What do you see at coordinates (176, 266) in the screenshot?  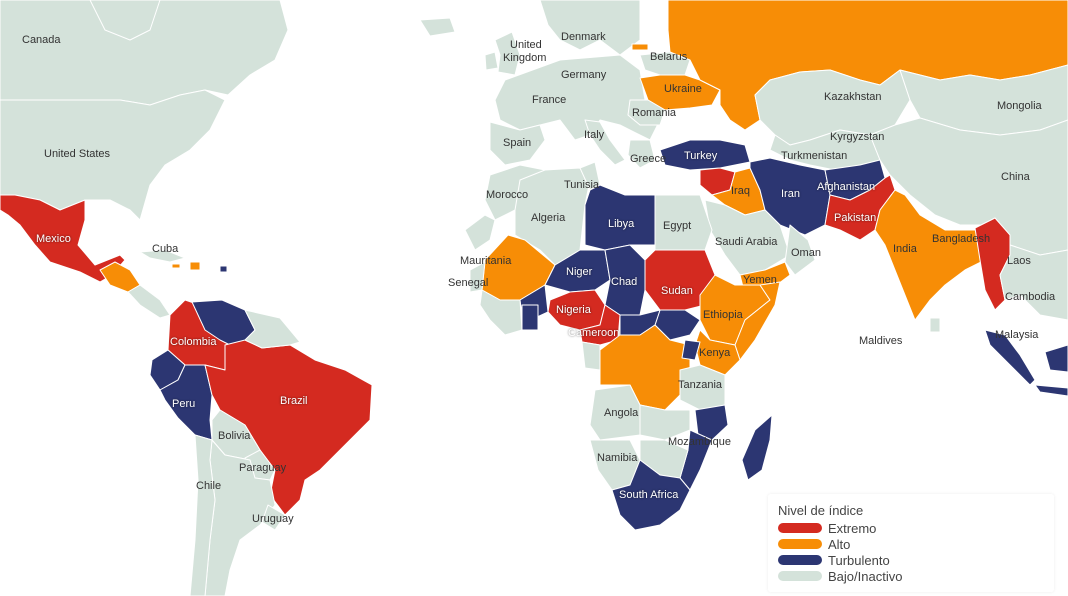 I see `country-caribbean-islands` at bounding box center [176, 266].